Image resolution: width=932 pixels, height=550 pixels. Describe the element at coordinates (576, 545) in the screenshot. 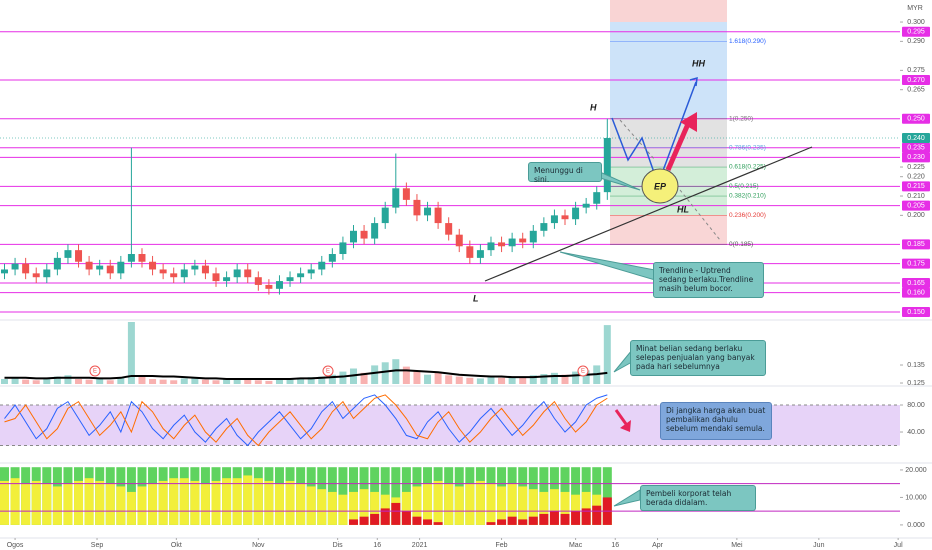

I see `x-tick-label: Mac` at that location.